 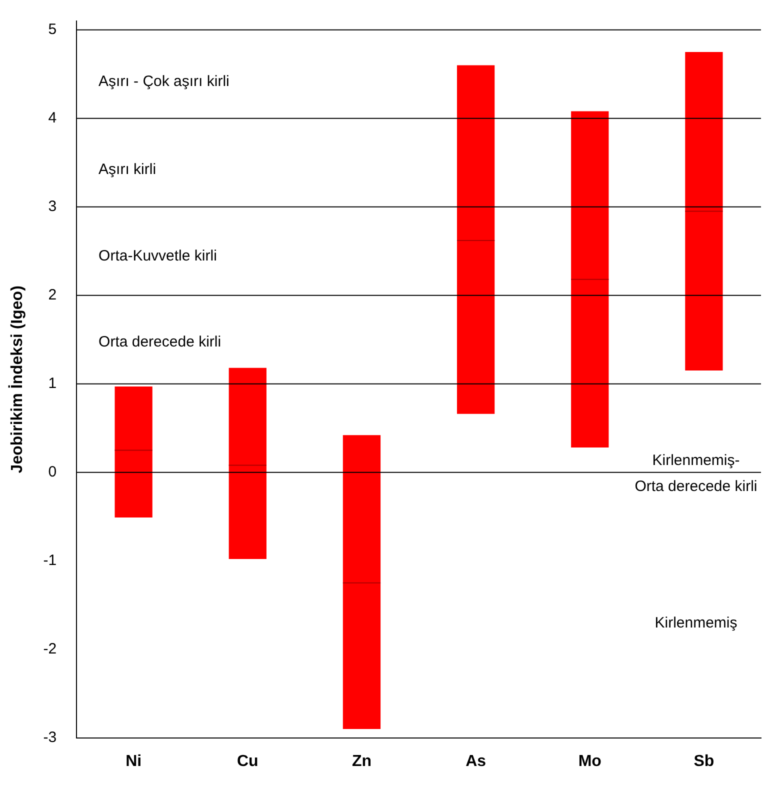 I want to click on y-axis-title: Jeobirikim İndeksi (Igeo), so click(x=17, y=380).